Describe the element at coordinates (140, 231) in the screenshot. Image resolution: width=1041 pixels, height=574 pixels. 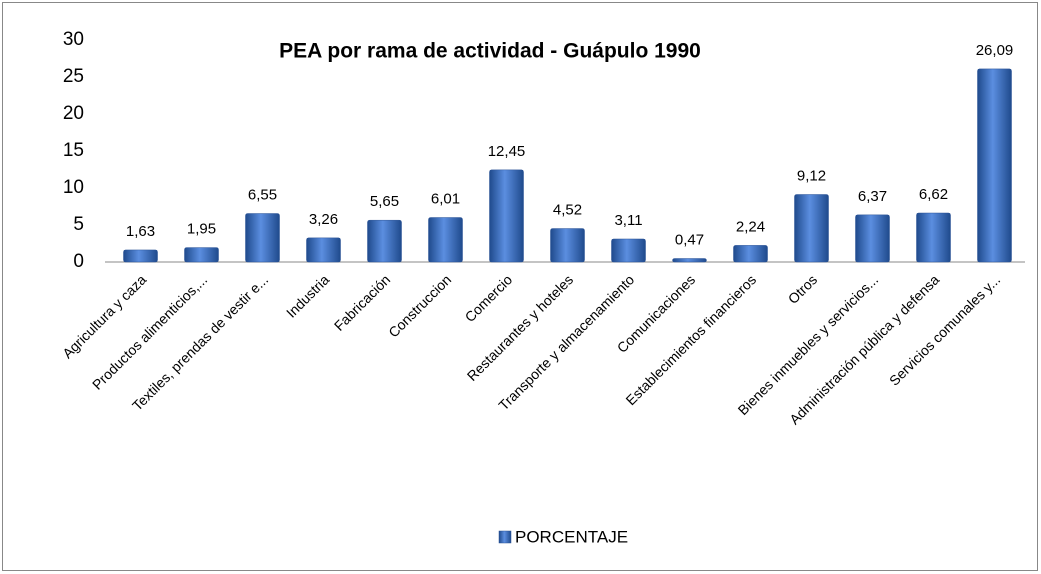
I see `value-label: 1,63` at that location.